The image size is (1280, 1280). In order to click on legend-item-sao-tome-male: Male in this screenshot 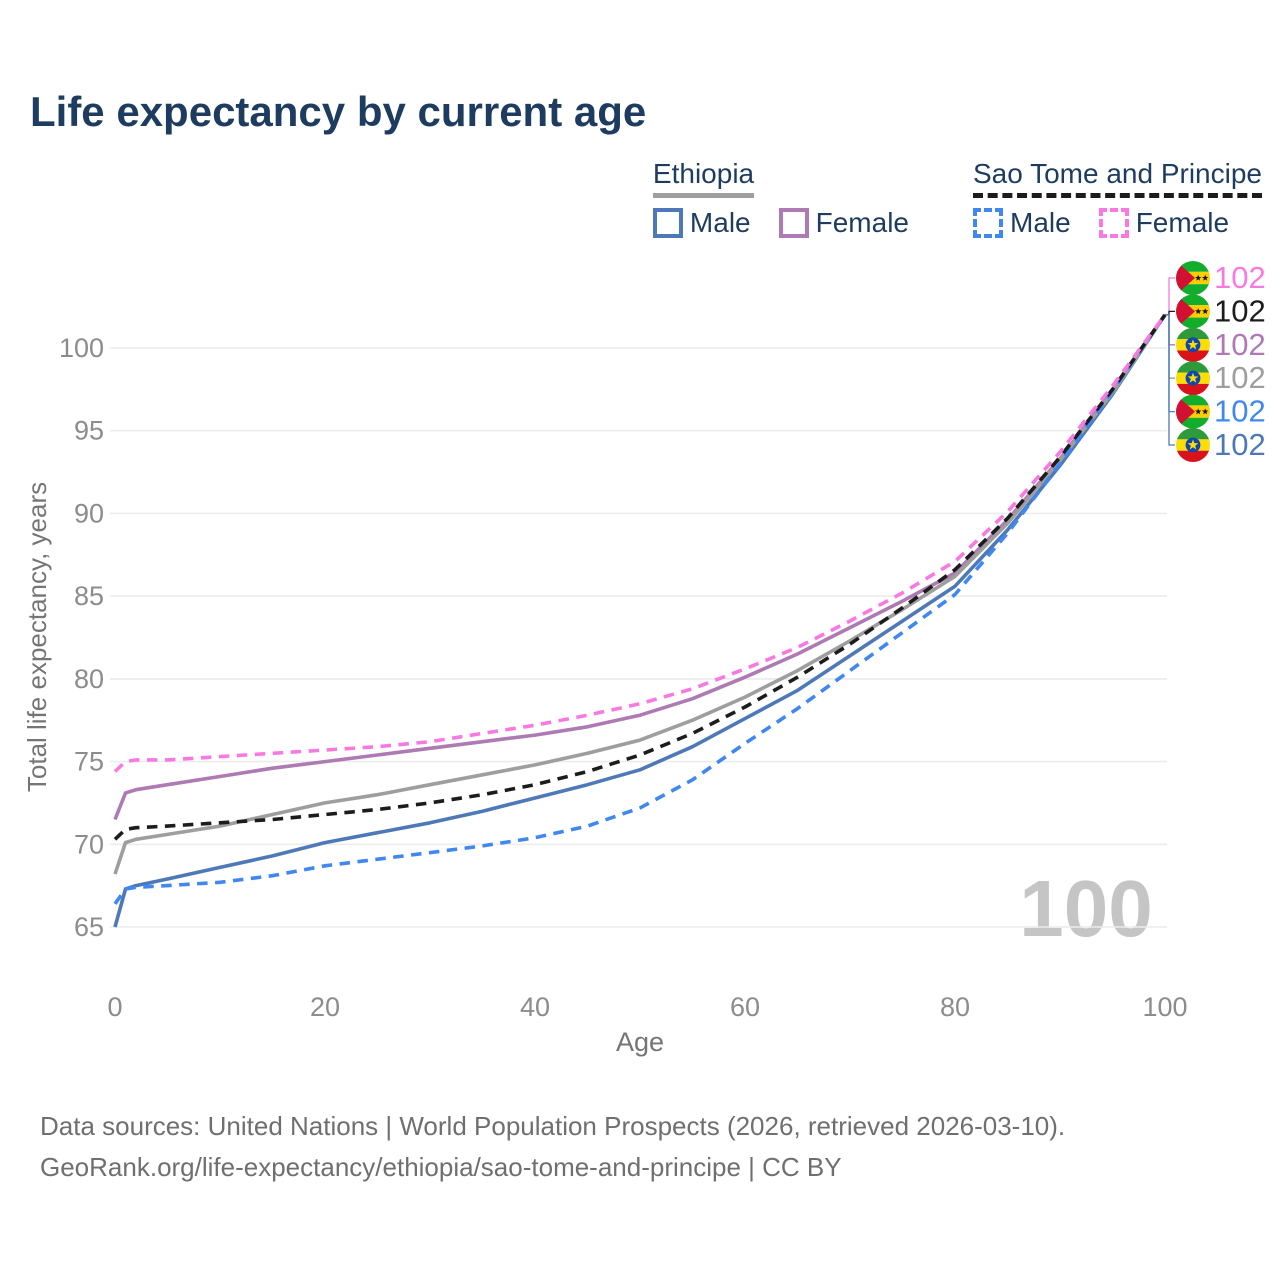, I will do `click(1022, 223)`.